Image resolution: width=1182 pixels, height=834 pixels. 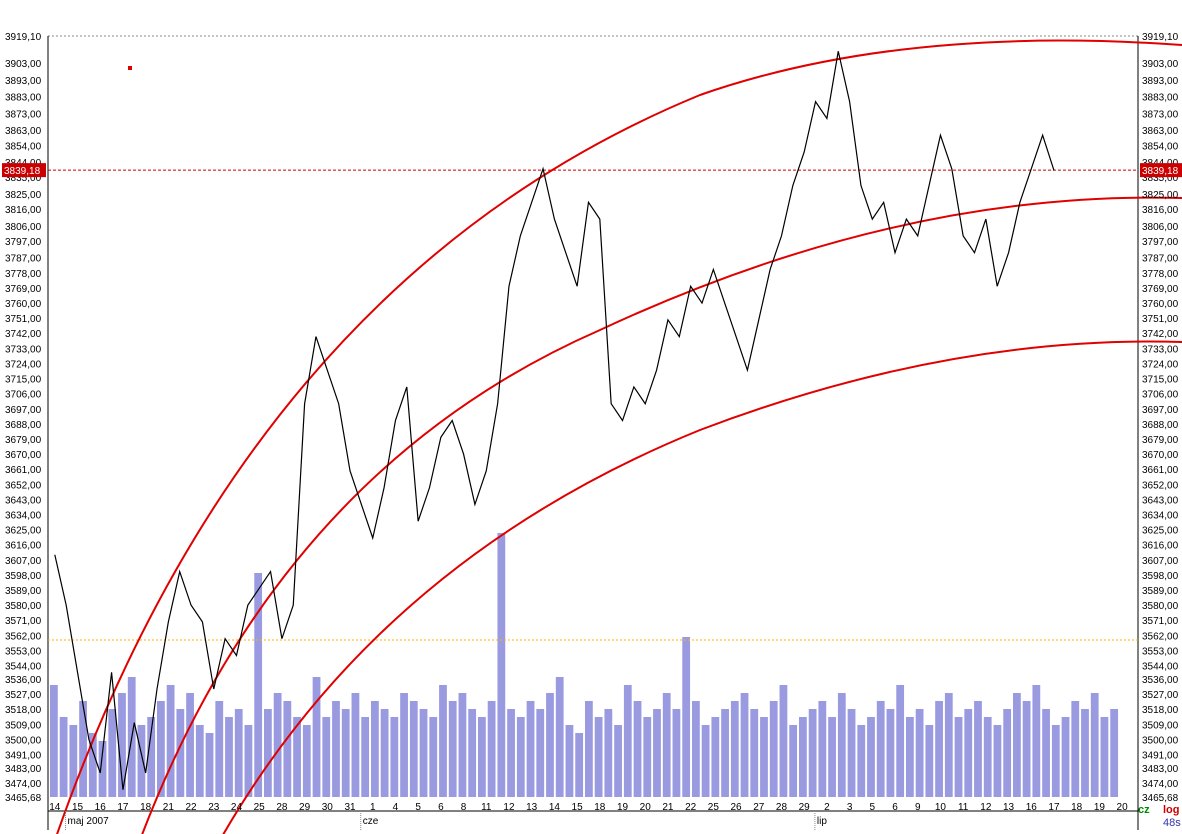 What do you see at coordinates (23, 576) in the screenshot?
I see `y-tick-label-left: 3598,00` at bounding box center [23, 576].